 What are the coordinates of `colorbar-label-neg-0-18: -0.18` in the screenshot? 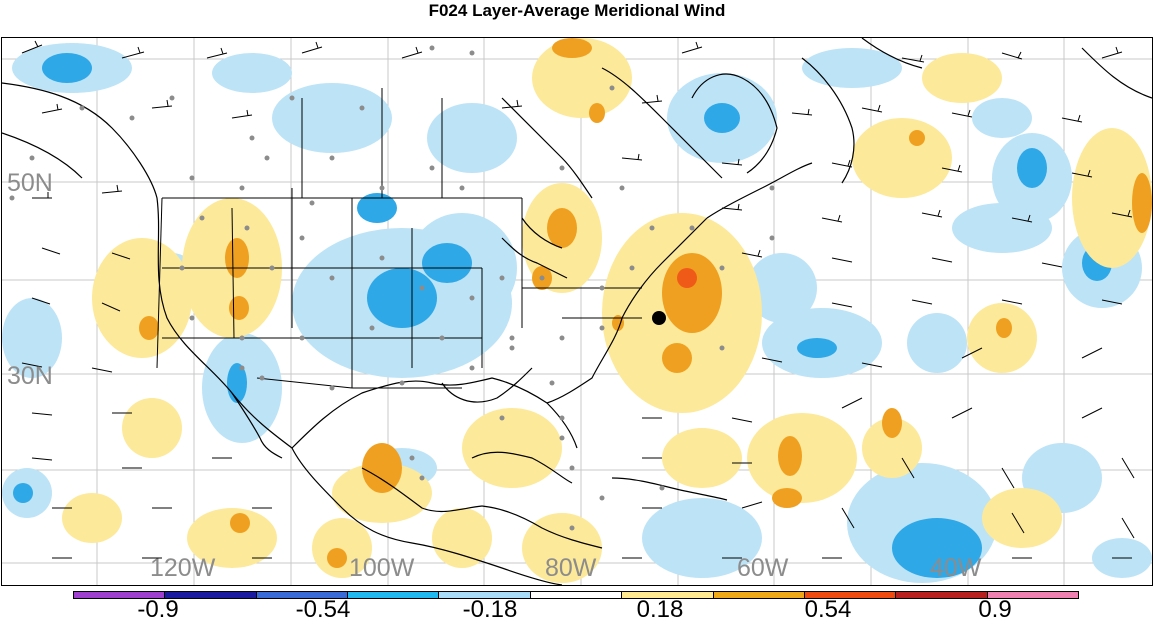 It's located at (490, 609).